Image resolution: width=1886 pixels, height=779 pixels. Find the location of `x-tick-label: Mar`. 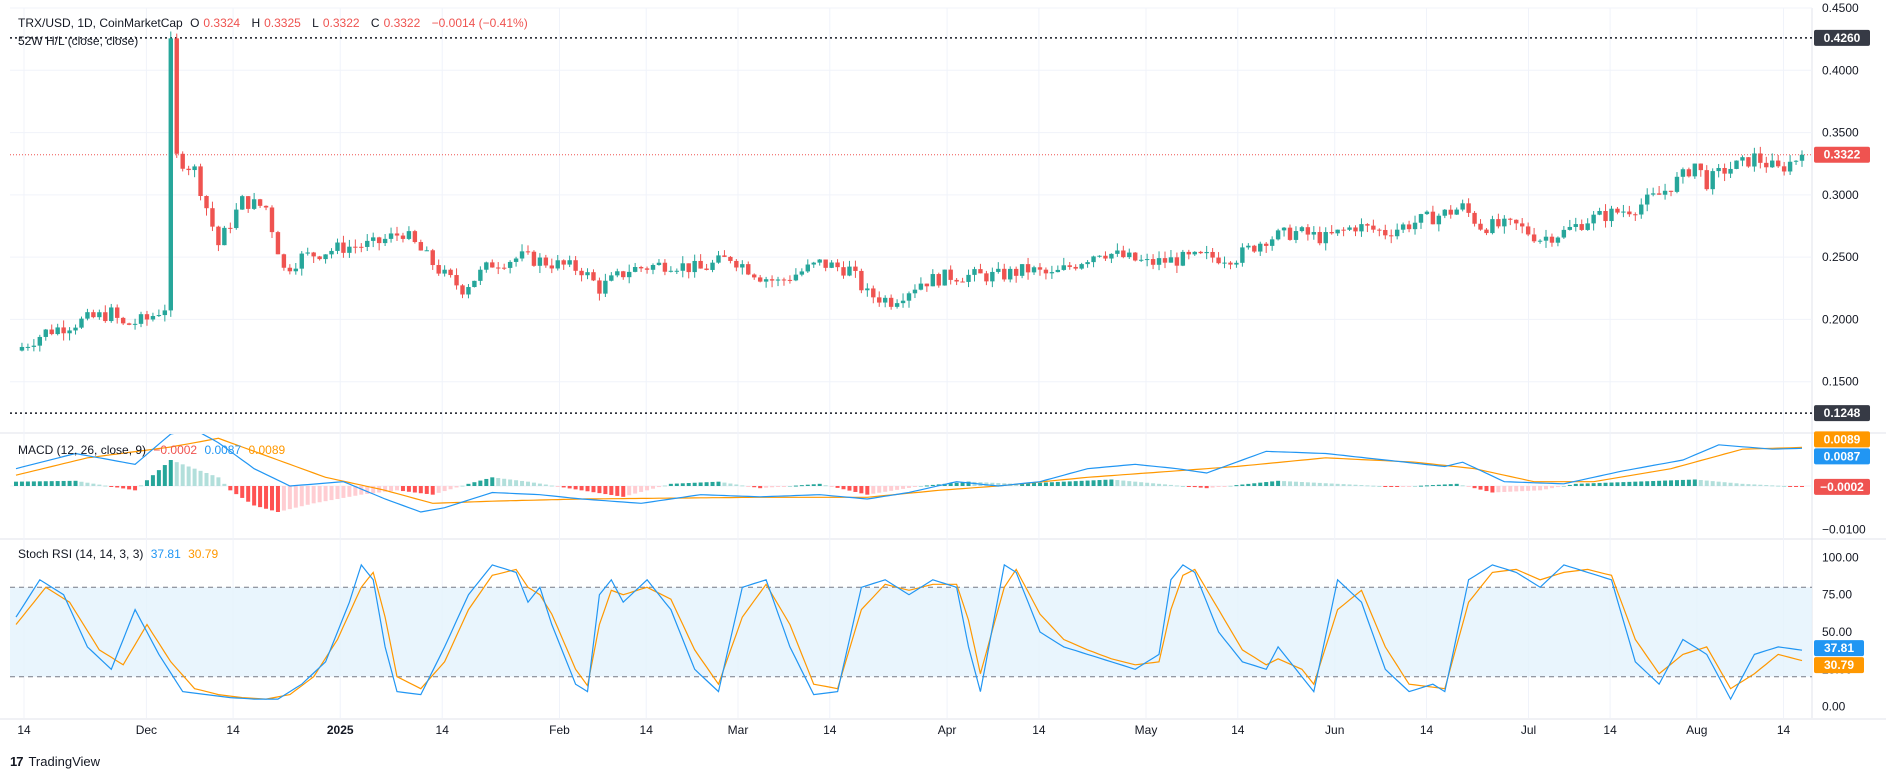

x-tick-label: Mar is located at coordinates (738, 730).